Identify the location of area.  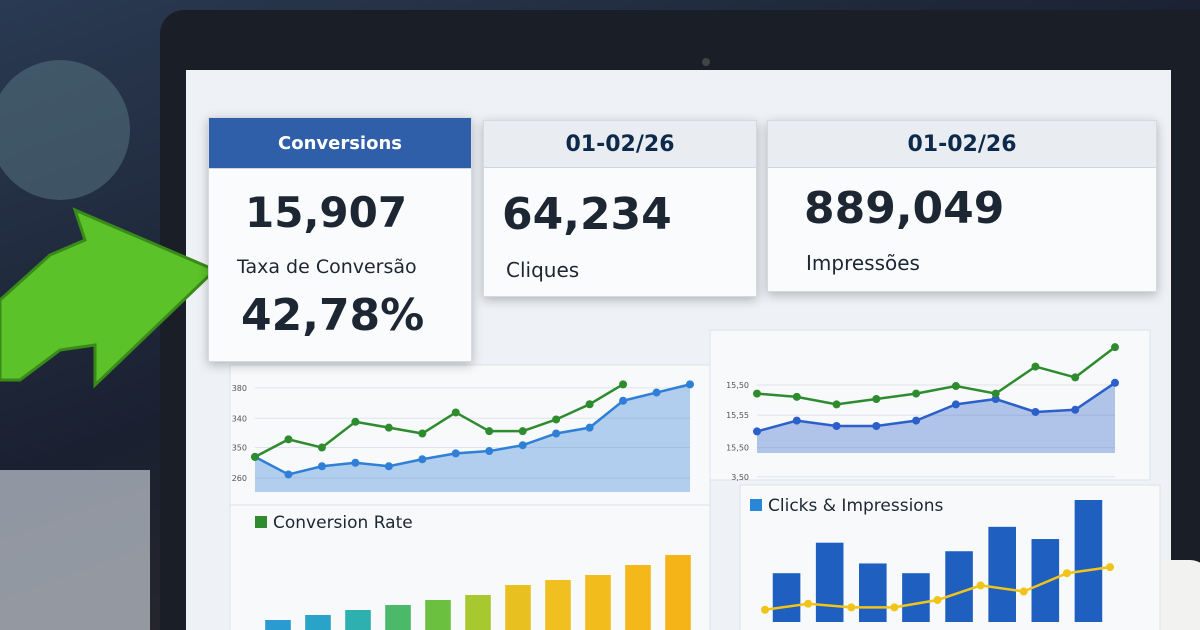
(936, 417).